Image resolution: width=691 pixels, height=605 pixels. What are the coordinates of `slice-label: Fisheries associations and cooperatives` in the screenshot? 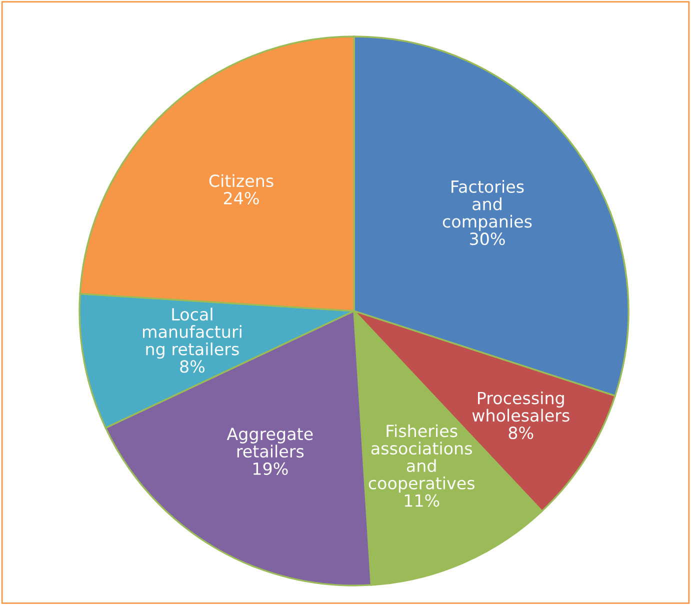 It's located at (421, 458).